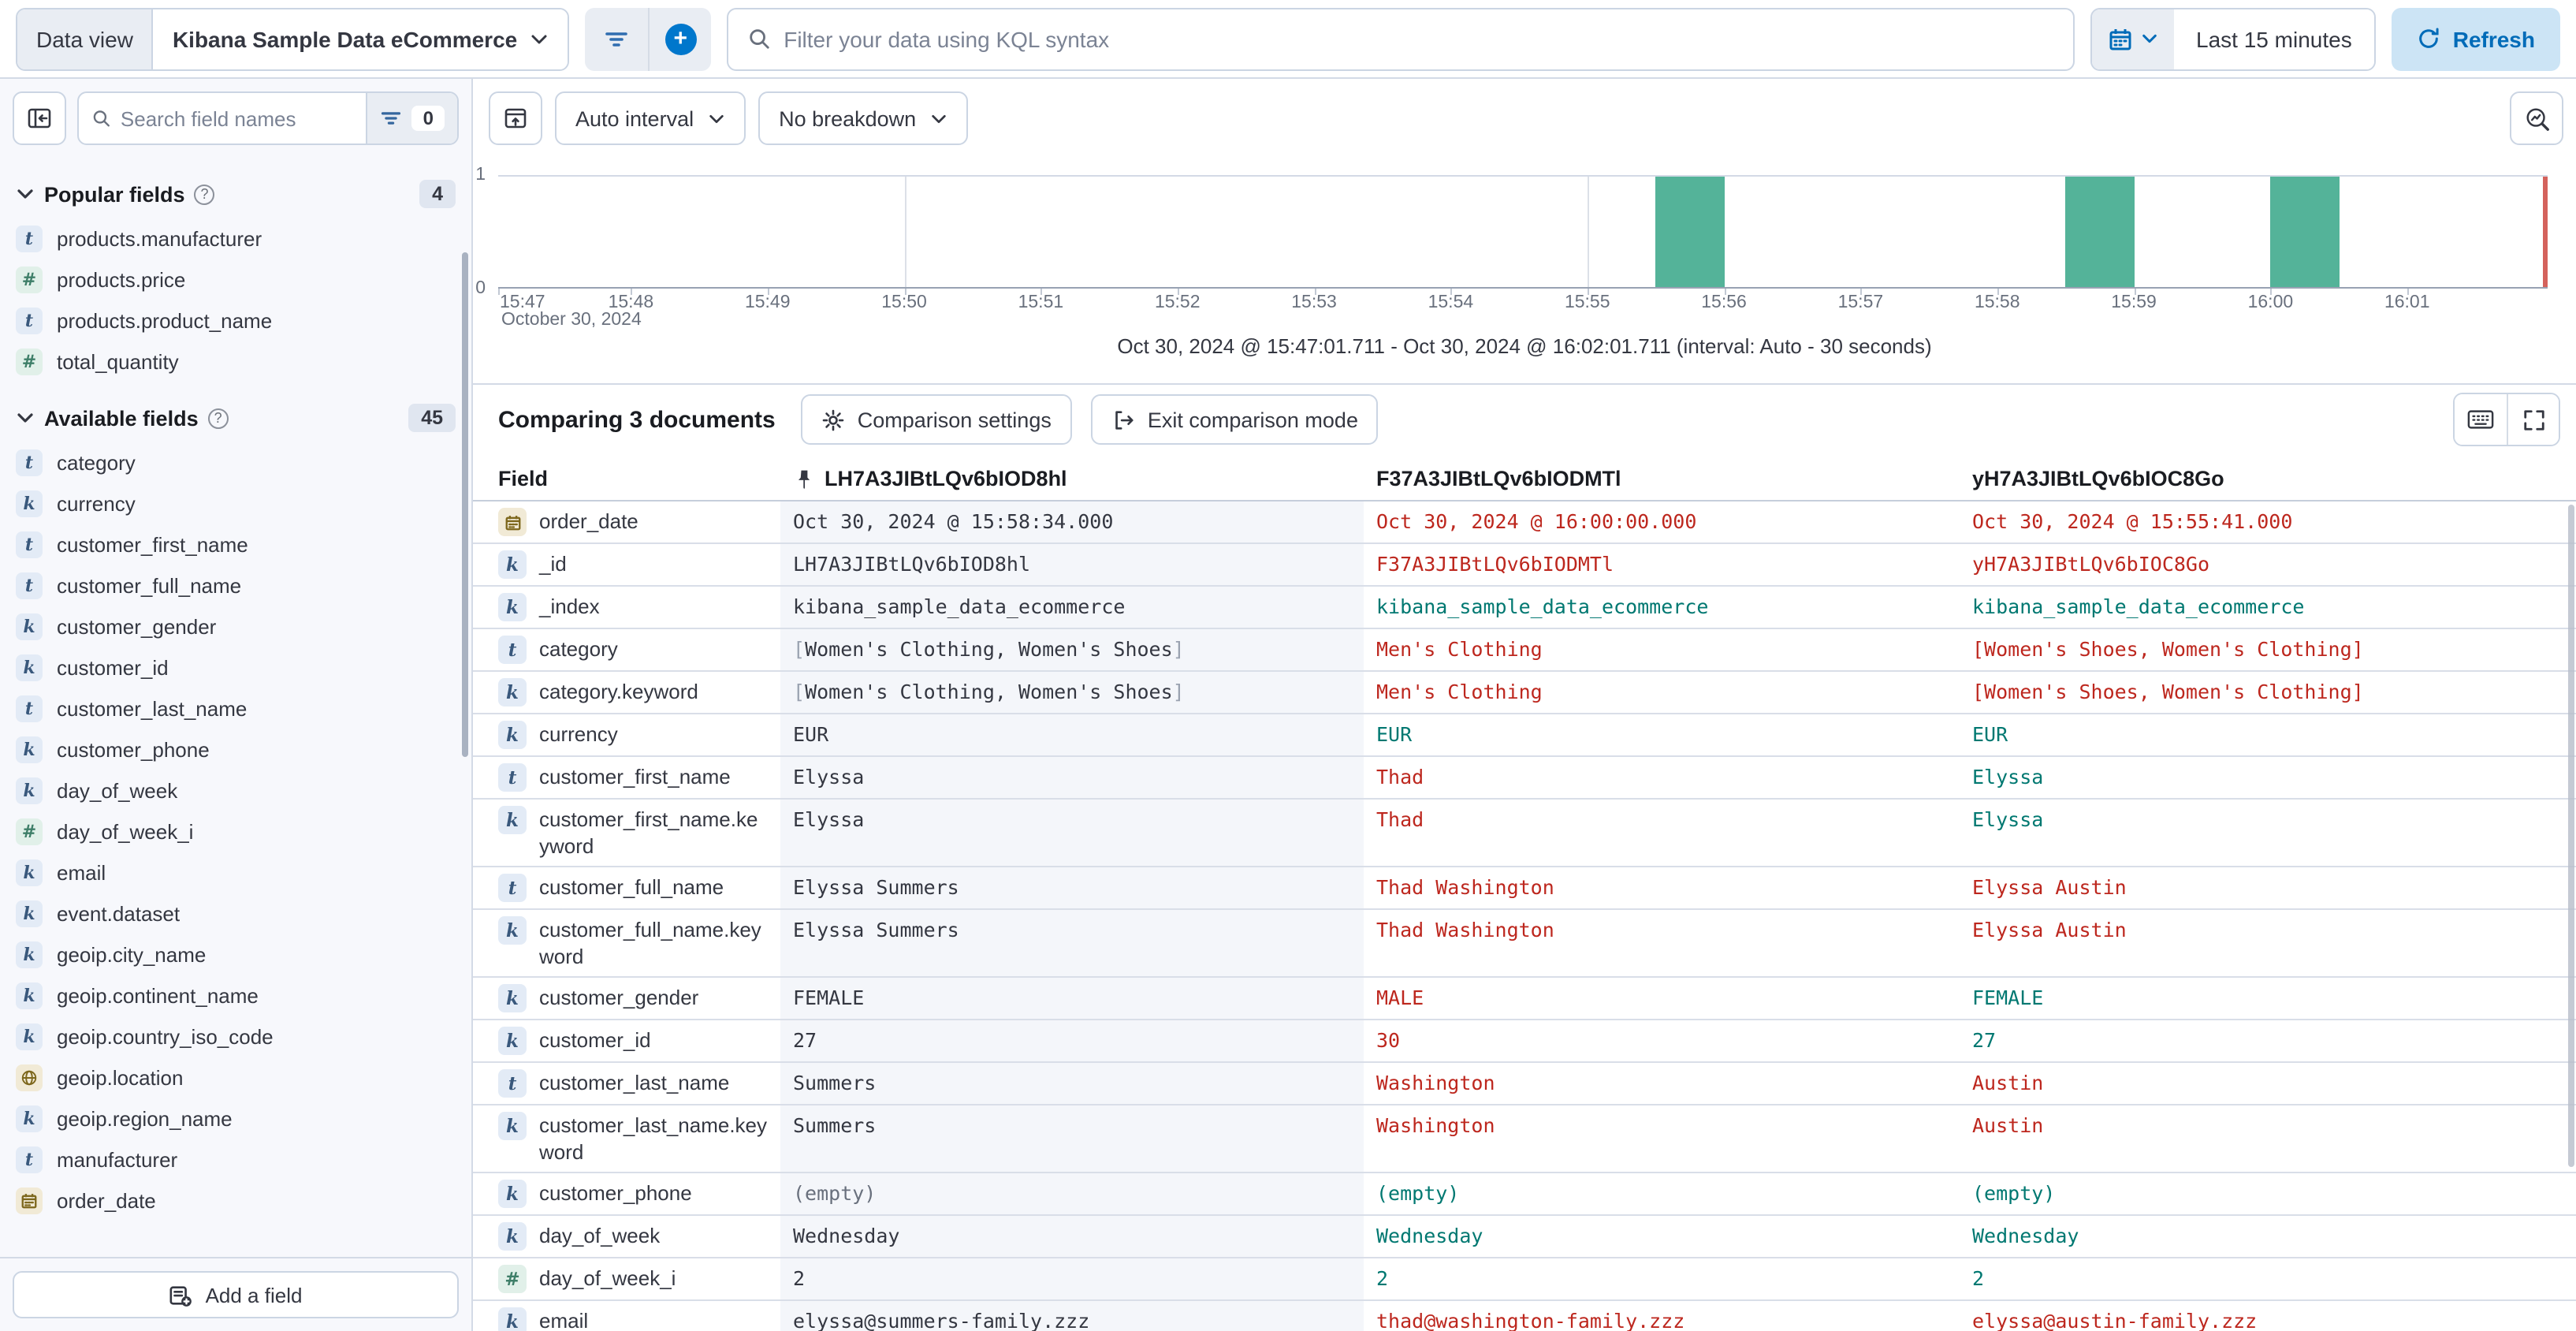  I want to click on field-list-item: k customer_gender, so click(235, 626).